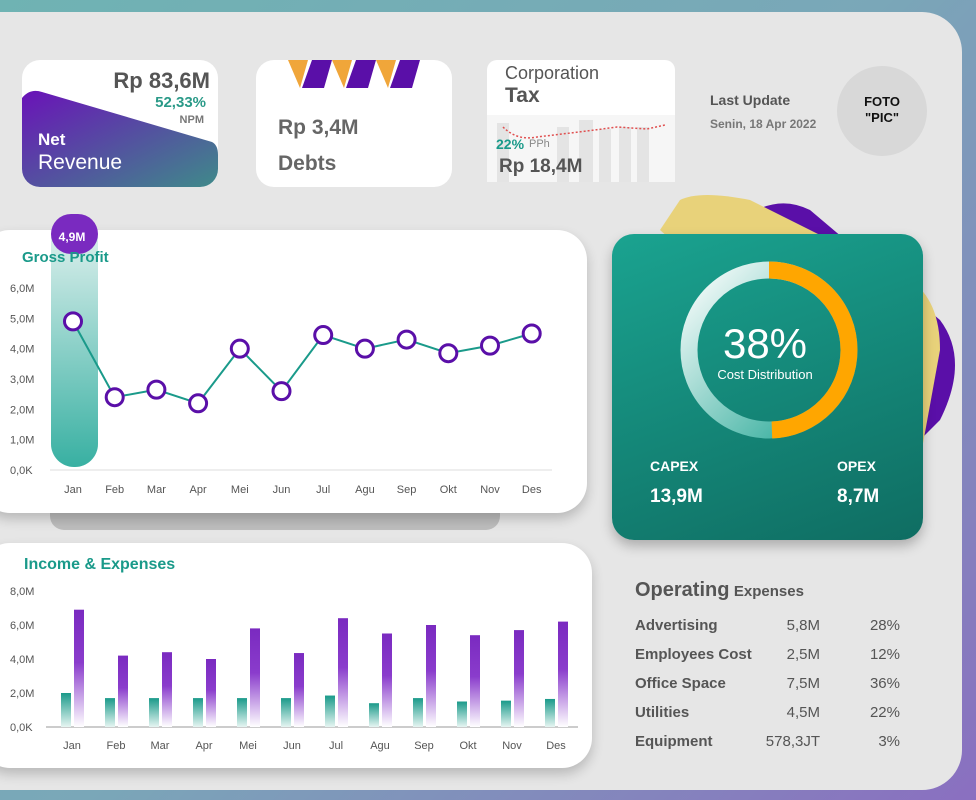 This screenshot has width=976, height=800. I want to click on operating-expense-name: Equipment, so click(674, 741).